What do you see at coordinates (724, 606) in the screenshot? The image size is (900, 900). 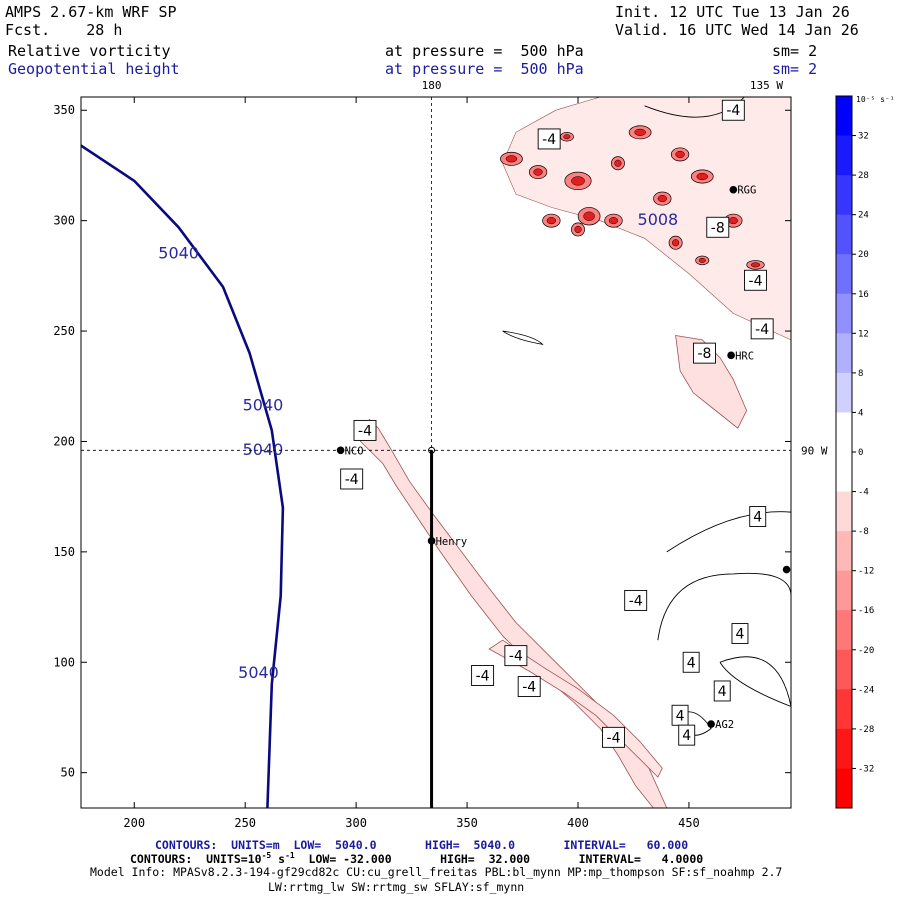 I see `vorticity-contour-positive` at bounding box center [724, 606].